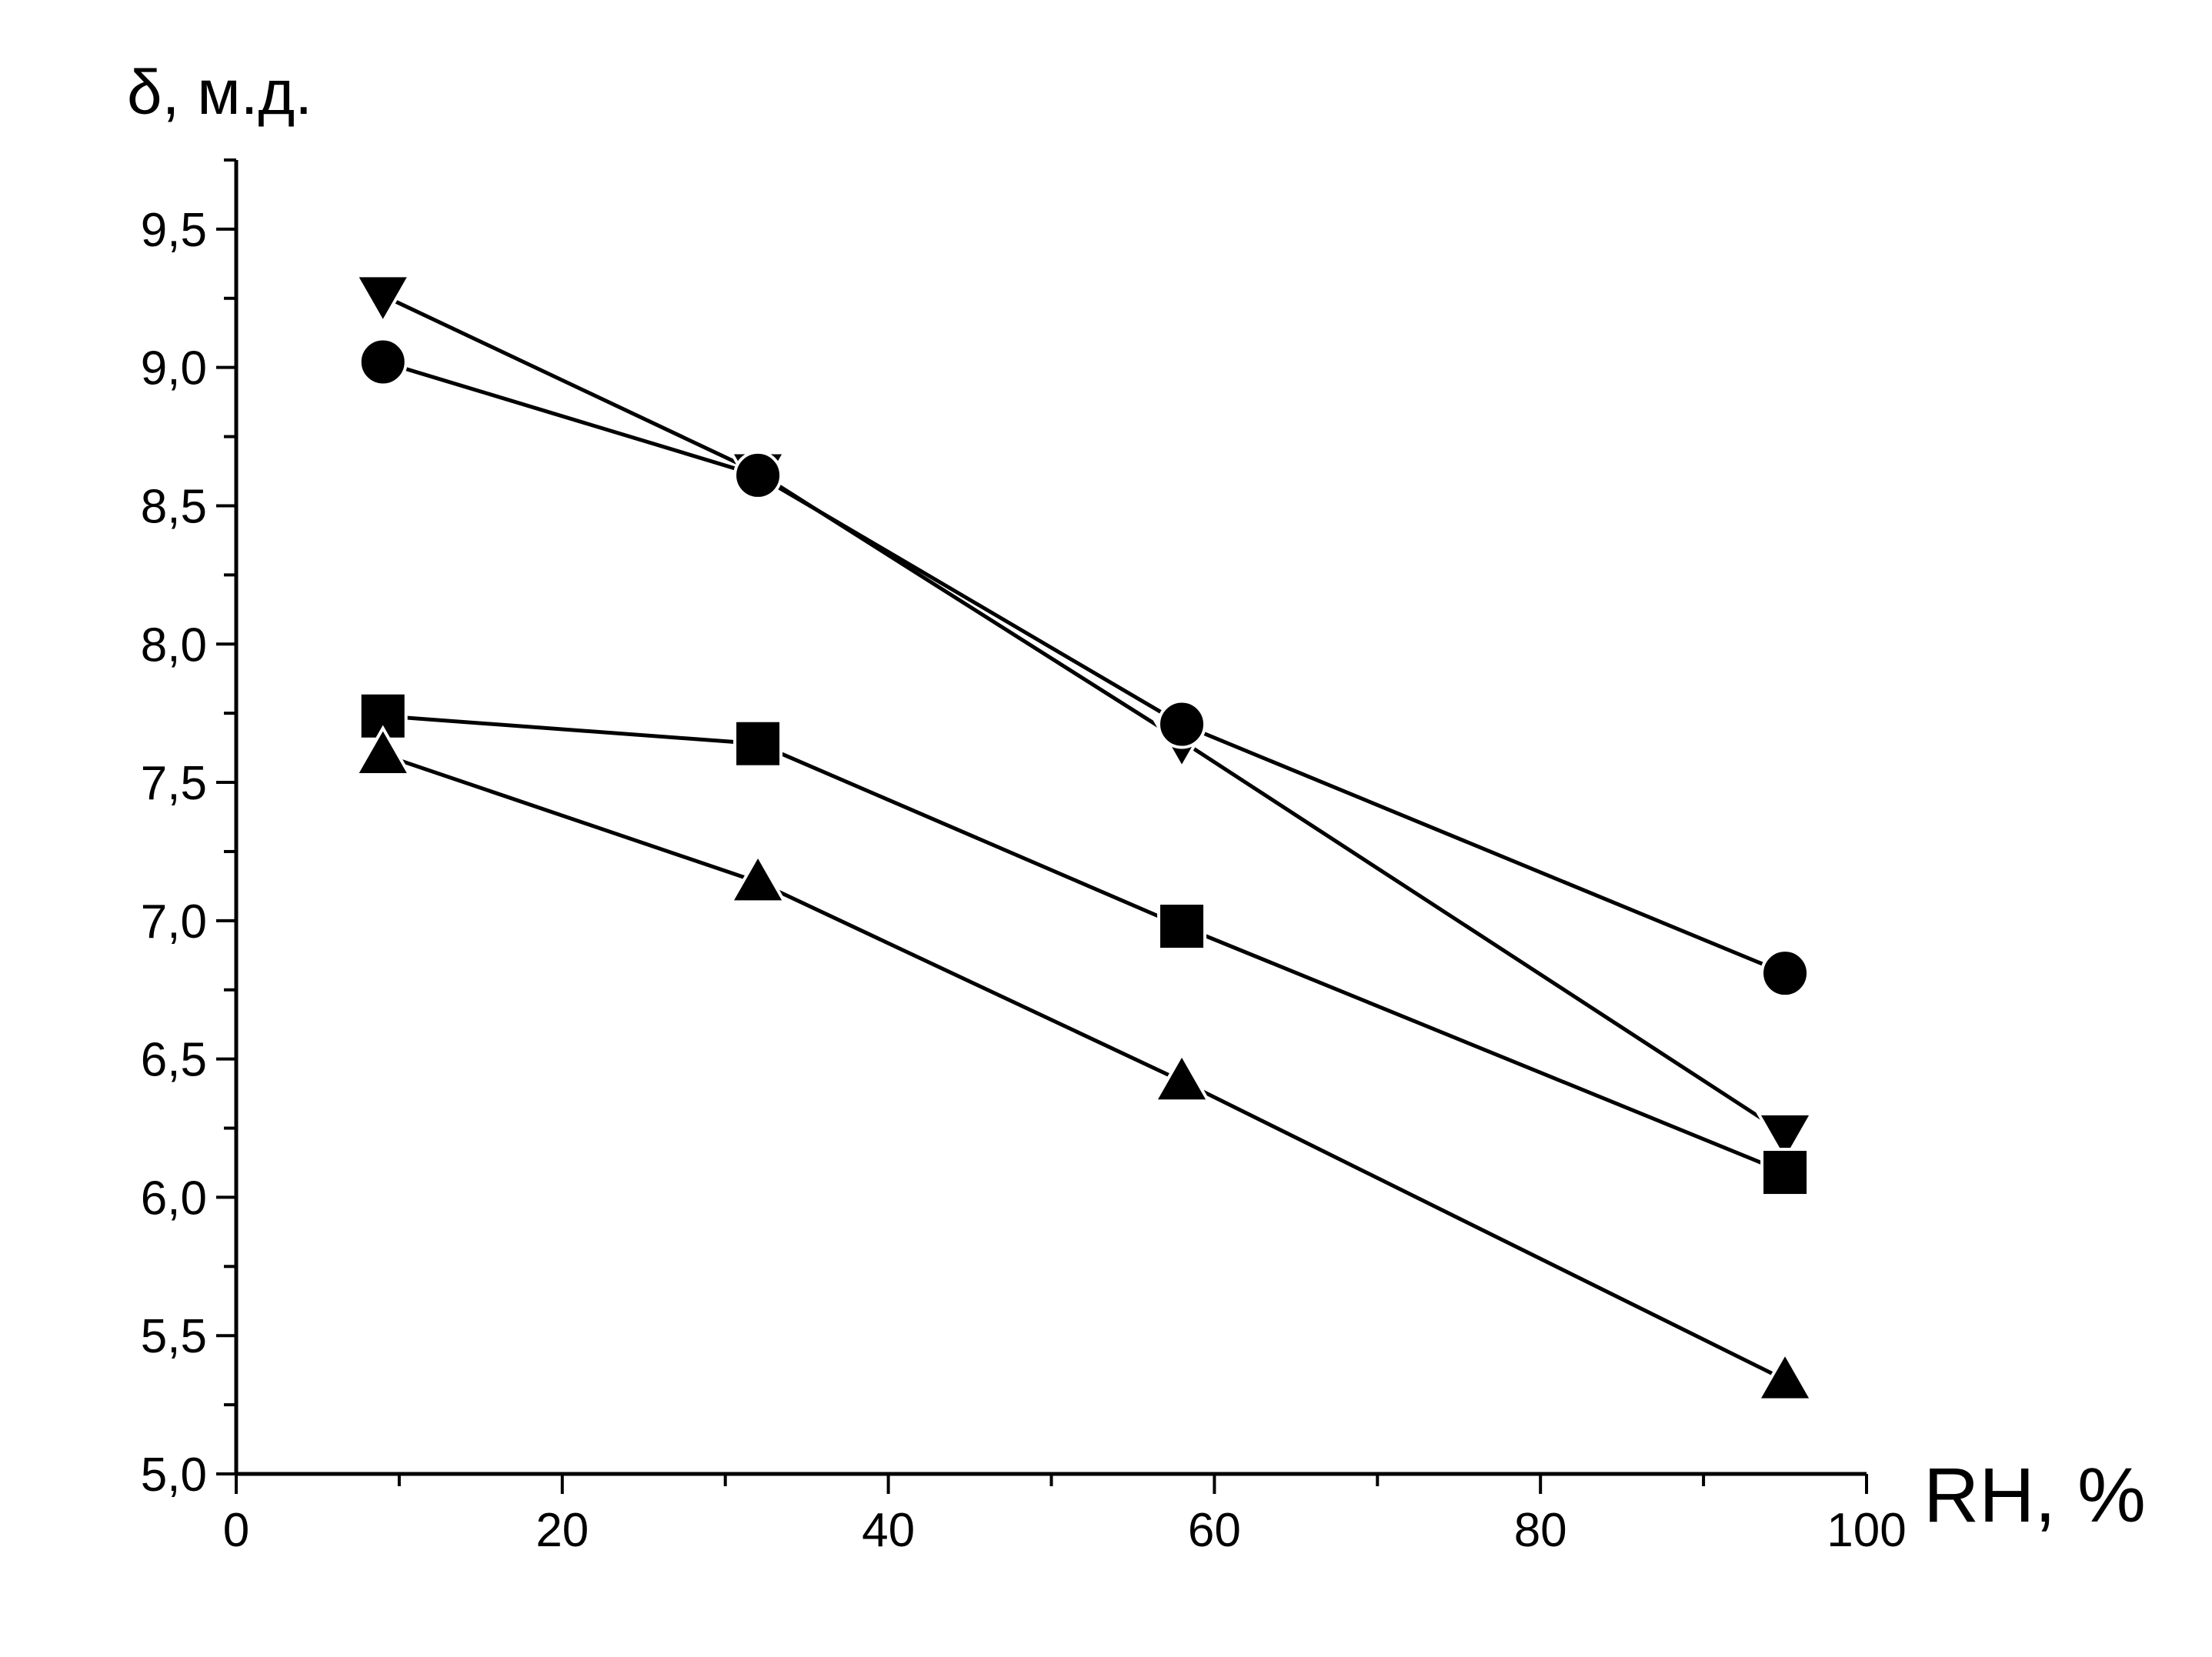  I want to click on y-tick-label: 7,5, so click(174, 783).